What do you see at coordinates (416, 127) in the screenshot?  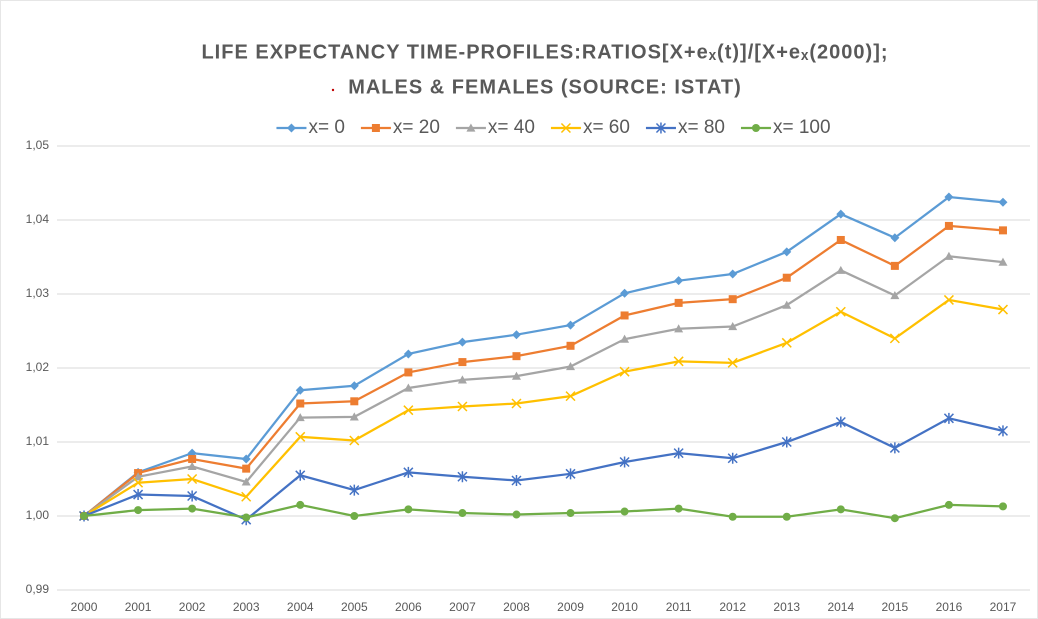 I see `legend-label: x= 20` at bounding box center [416, 127].